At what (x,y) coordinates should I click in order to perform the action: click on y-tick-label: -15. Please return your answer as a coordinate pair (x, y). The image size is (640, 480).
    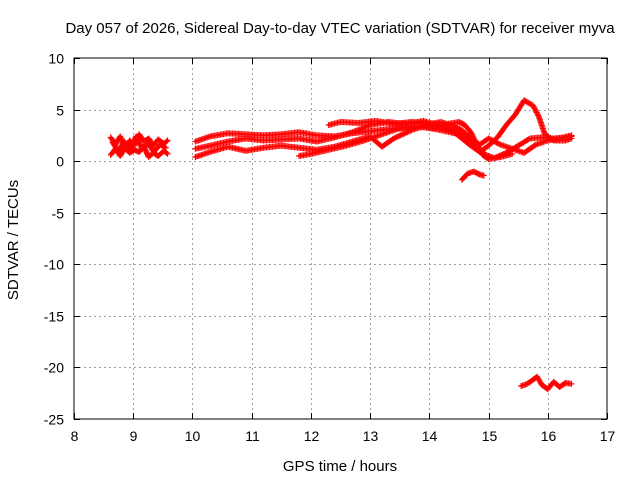
    Looking at the image, I should click on (54, 317).